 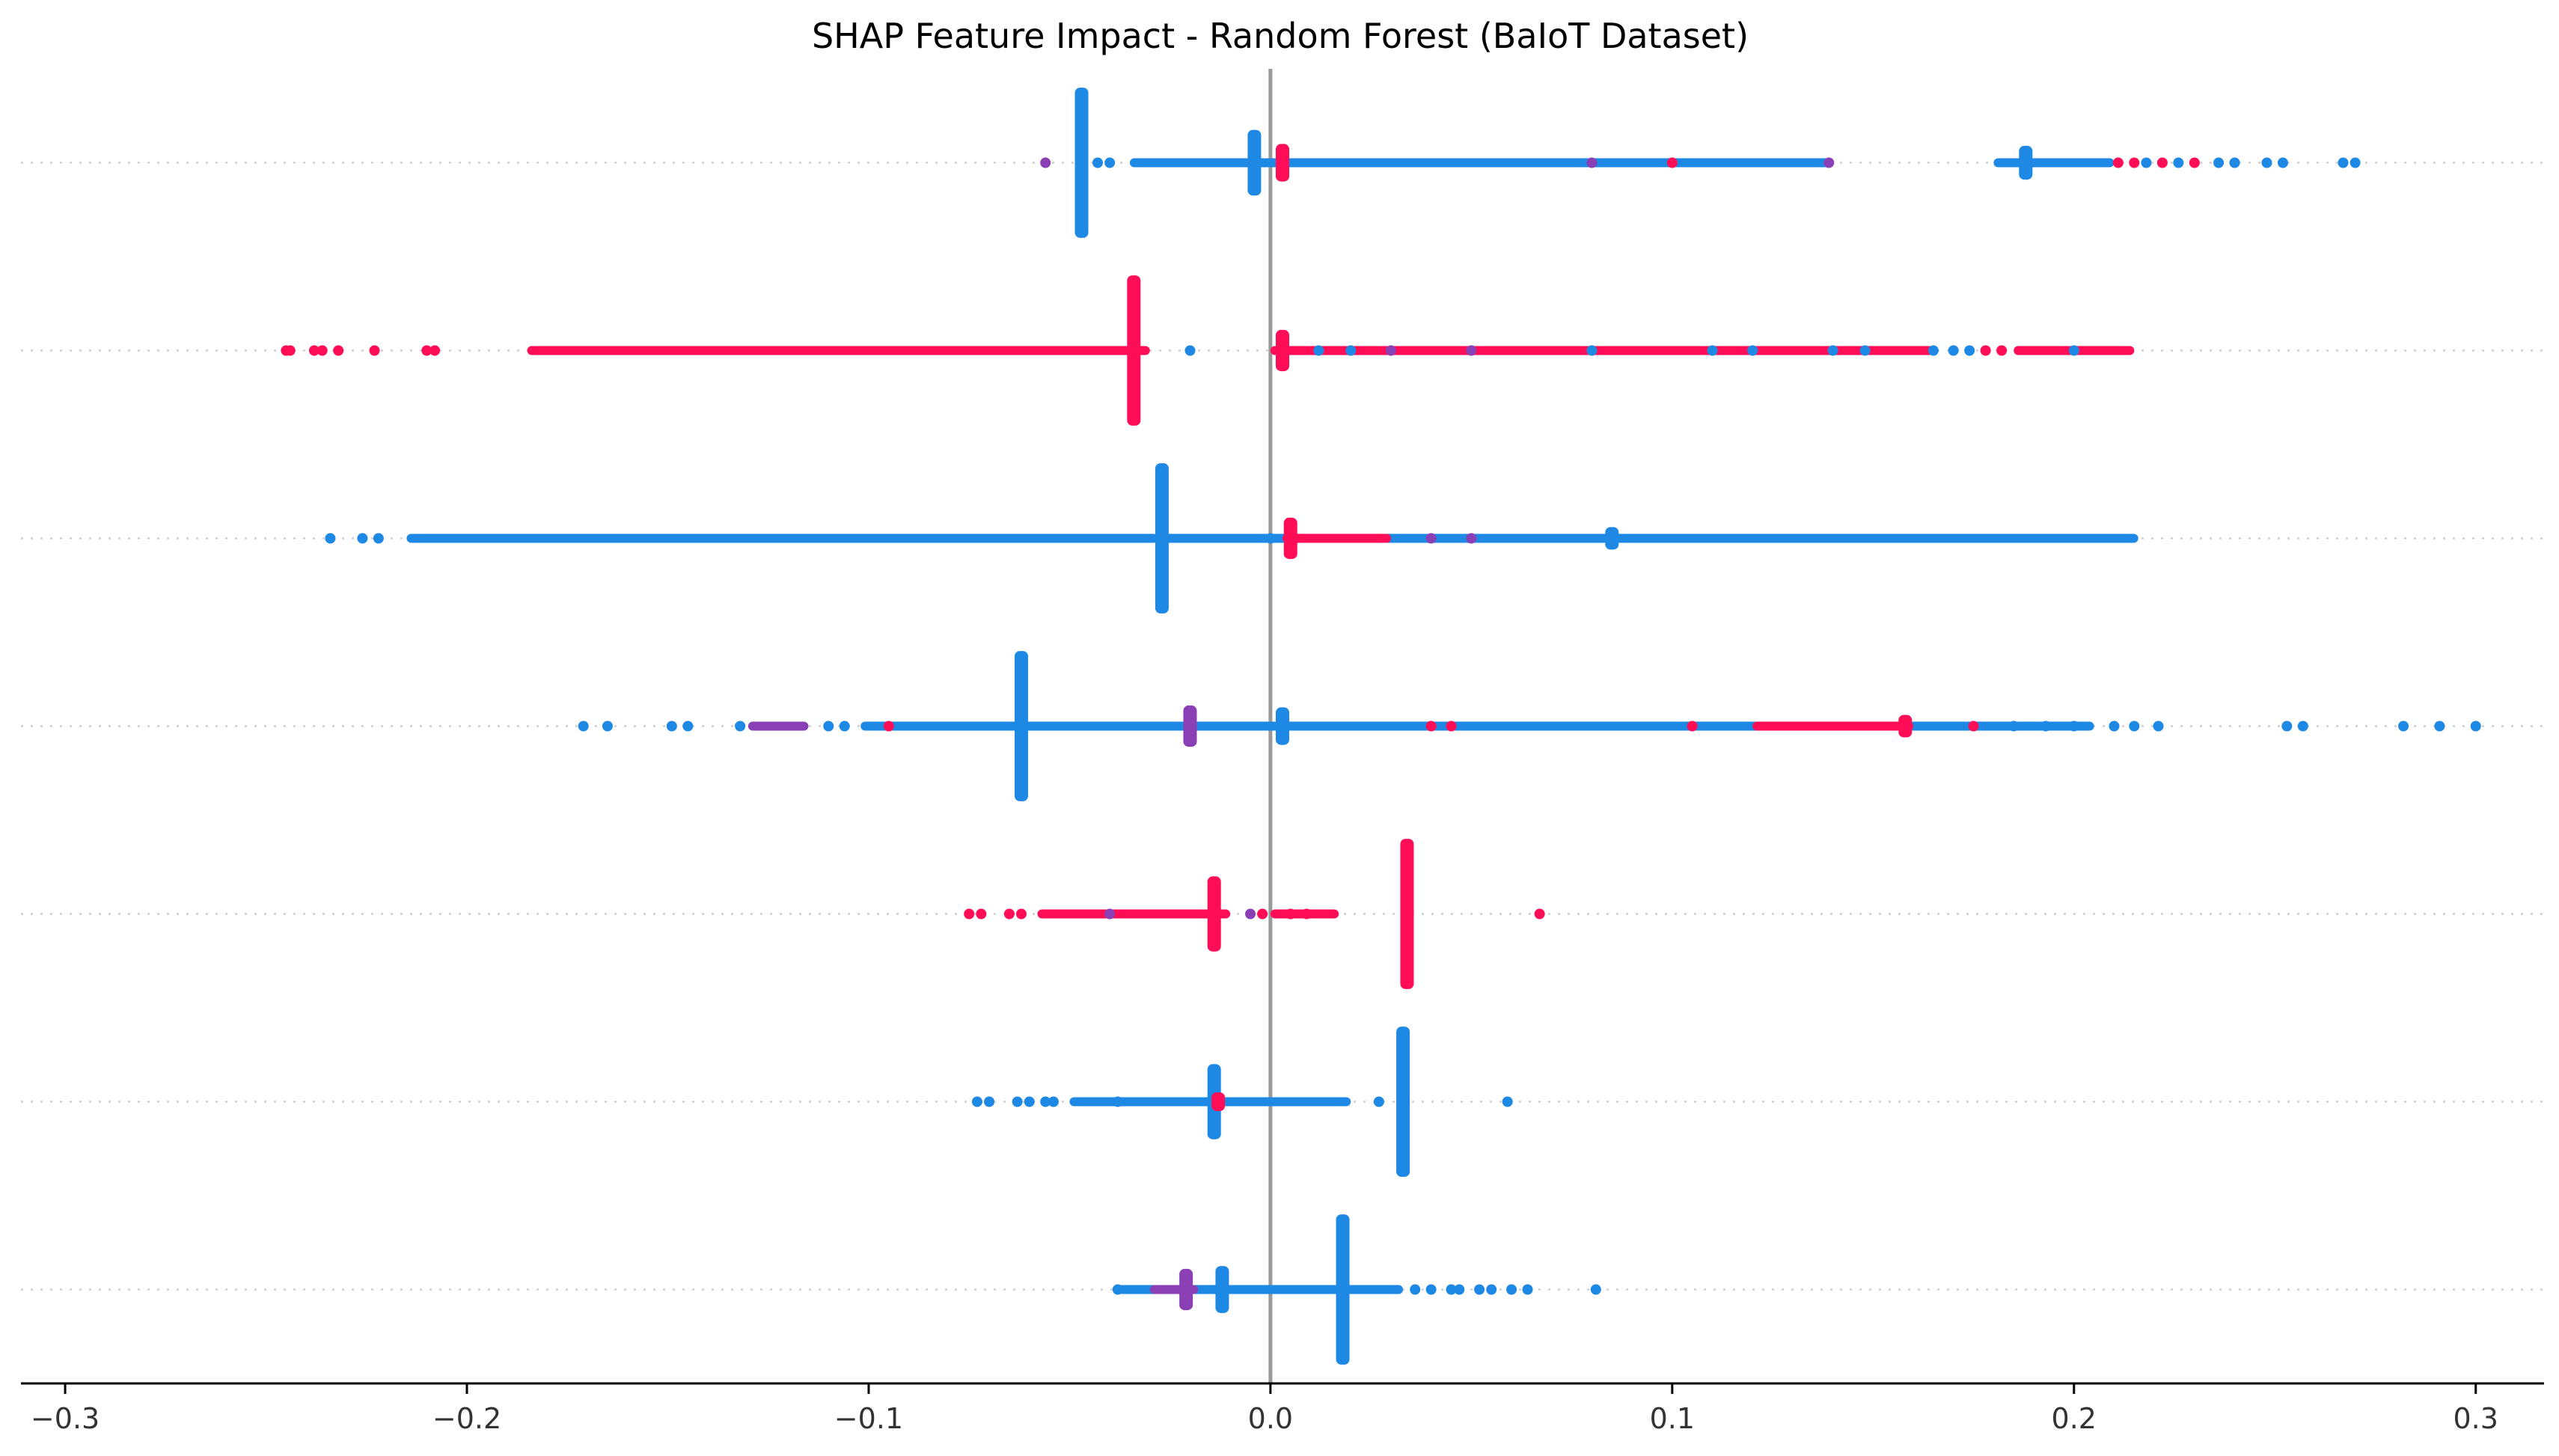 What do you see at coordinates (2074, 1418) in the screenshot?
I see `x-tick-label-6: 0.2` at bounding box center [2074, 1418].